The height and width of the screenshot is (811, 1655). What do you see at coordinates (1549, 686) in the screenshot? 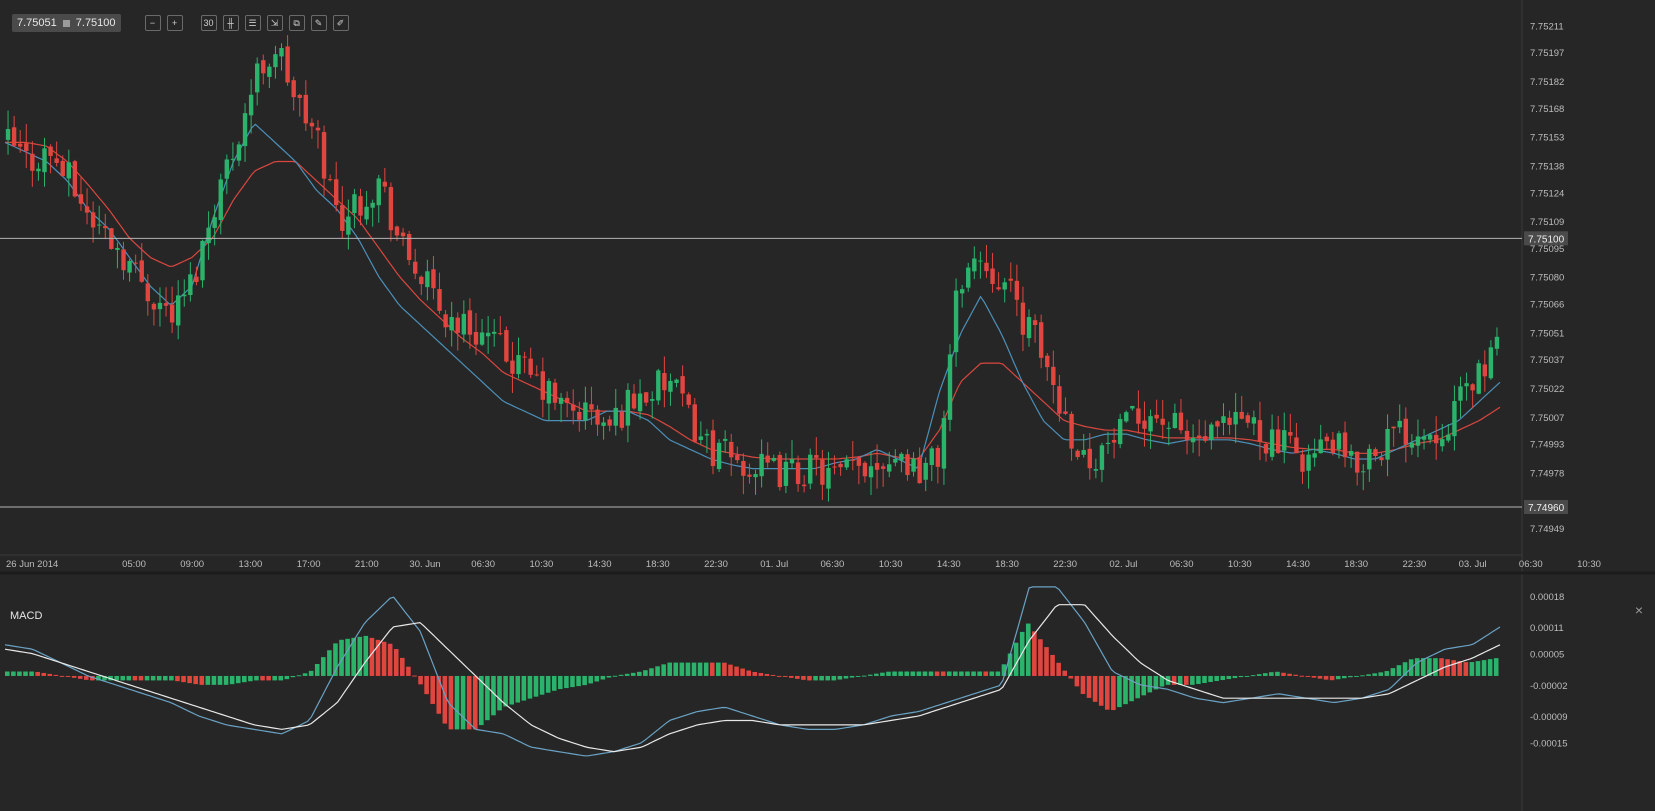
I see `macd-axis-label: -0.00002` at bounding box center [1549, 686].